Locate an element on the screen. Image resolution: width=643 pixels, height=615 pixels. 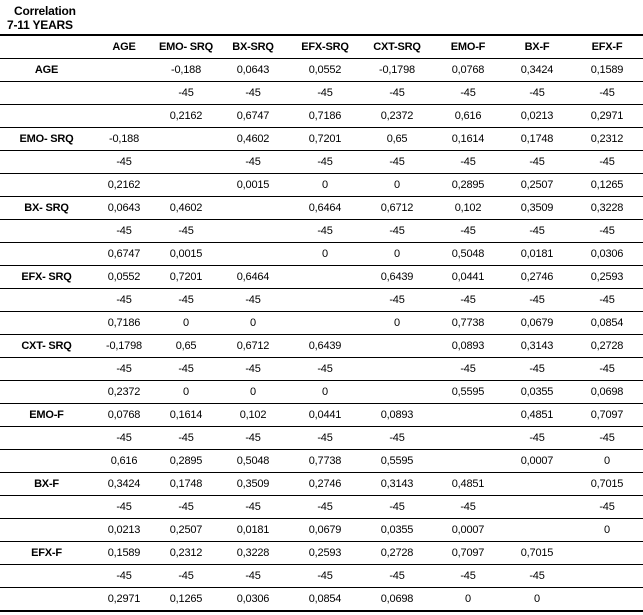
p-value-cell: 0,2895 is located at coordinates (468, 185).